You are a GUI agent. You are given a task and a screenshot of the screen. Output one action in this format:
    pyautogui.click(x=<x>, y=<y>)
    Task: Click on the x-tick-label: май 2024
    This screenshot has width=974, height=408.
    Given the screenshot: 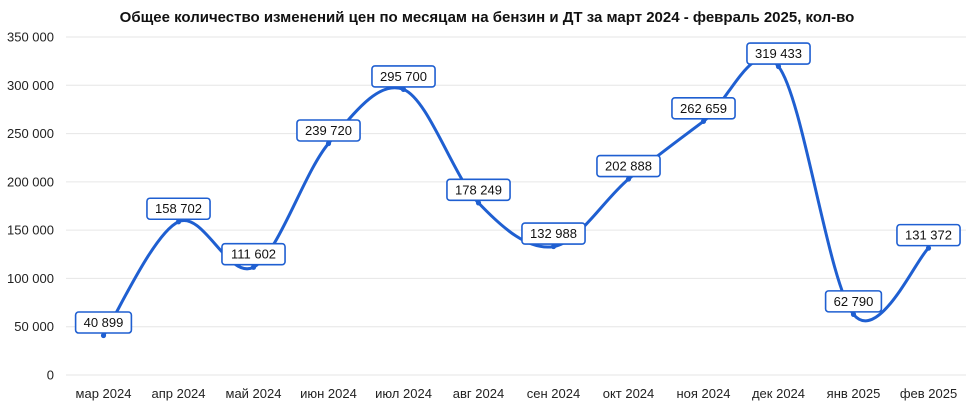 What is the action you would take?
    pyautogui.click(x=254, y=393)
    